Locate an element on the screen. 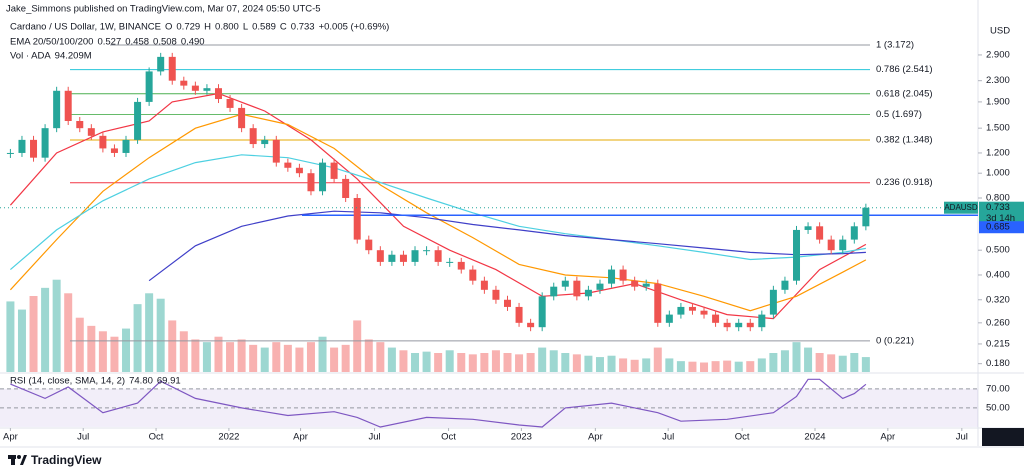  ema-reading: 0.490 is located at coordinates (193, 42).